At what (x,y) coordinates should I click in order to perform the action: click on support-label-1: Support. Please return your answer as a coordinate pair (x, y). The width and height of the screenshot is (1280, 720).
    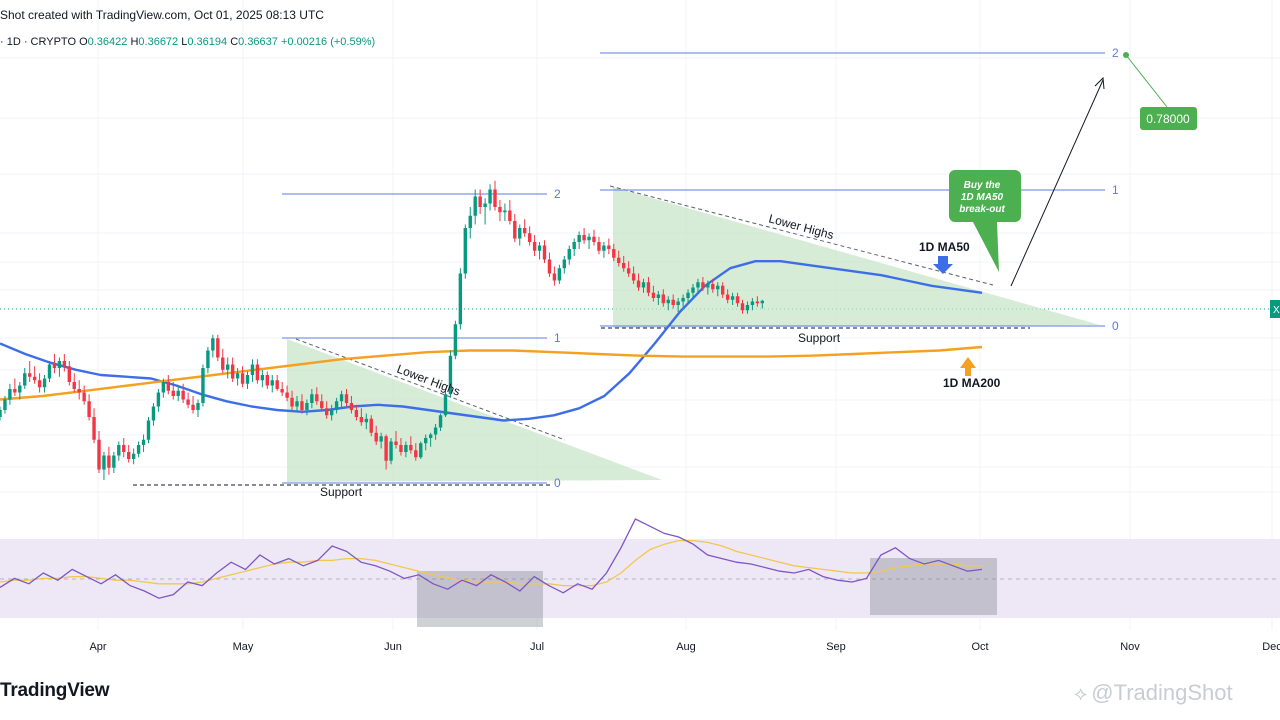
    Looking at the image, I should click on (341, 492).